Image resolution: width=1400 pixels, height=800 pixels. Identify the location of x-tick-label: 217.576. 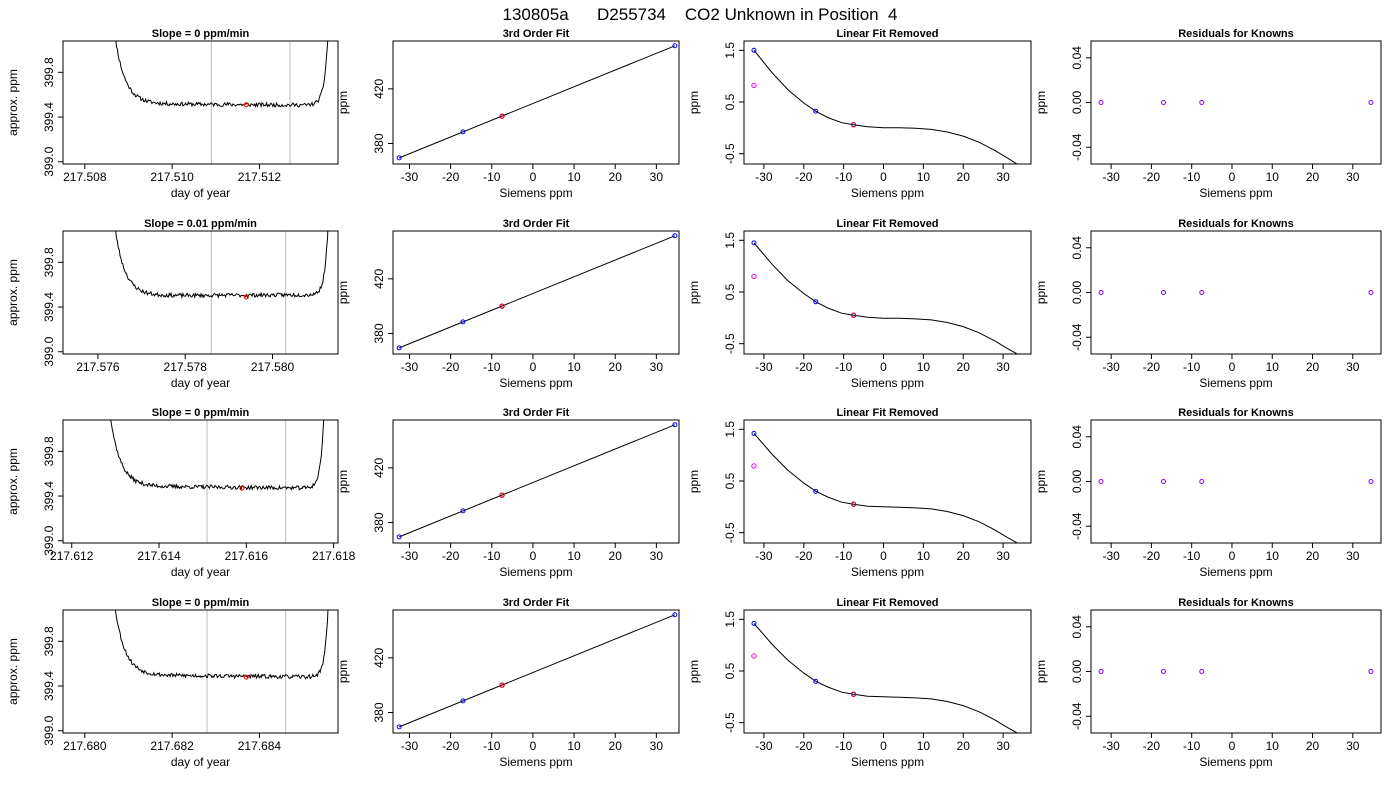
(98, 367).